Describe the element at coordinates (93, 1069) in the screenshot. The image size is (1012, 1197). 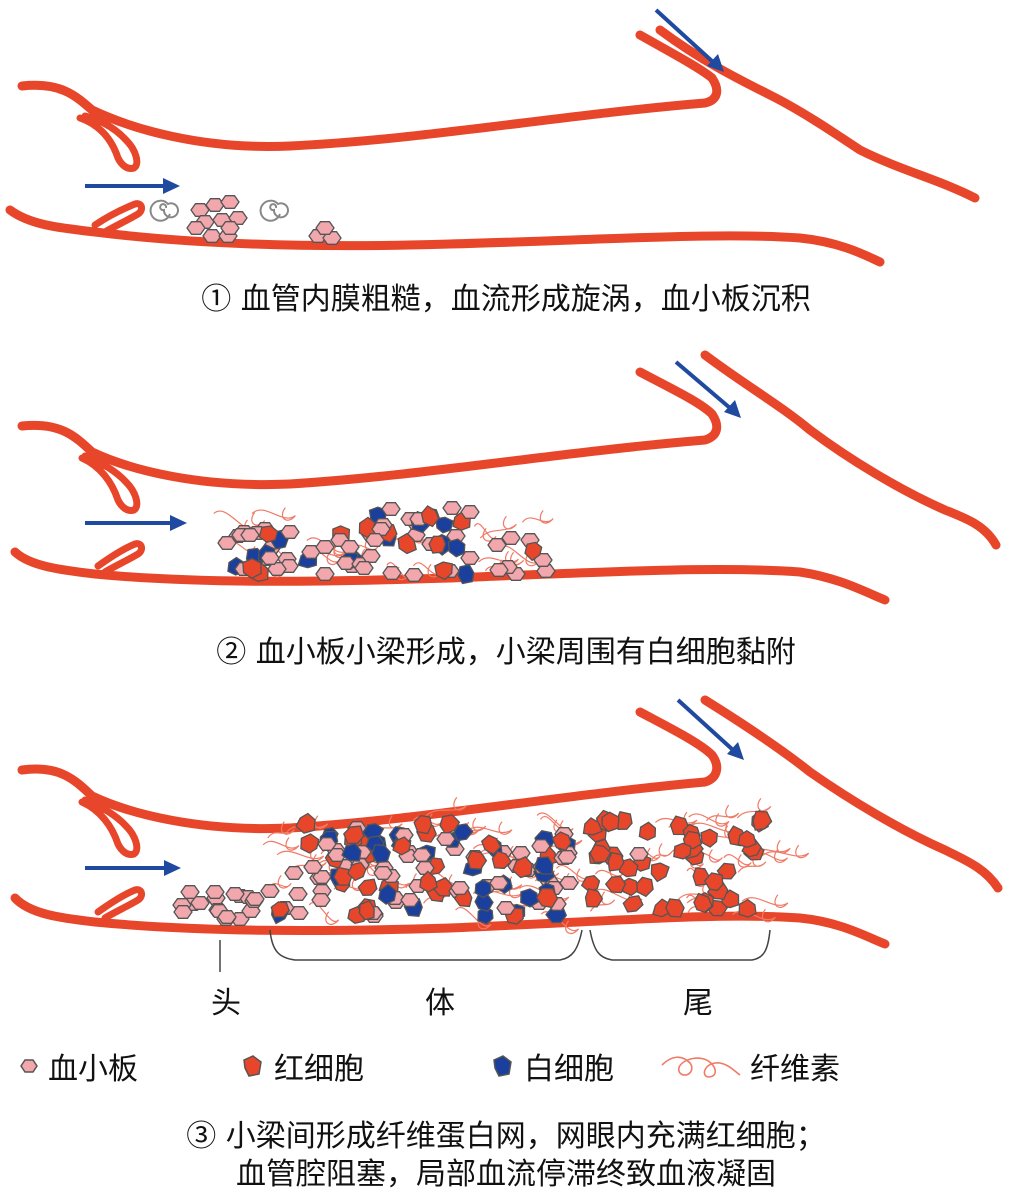
I see `legend-platelet-label: 血小板` at that location.